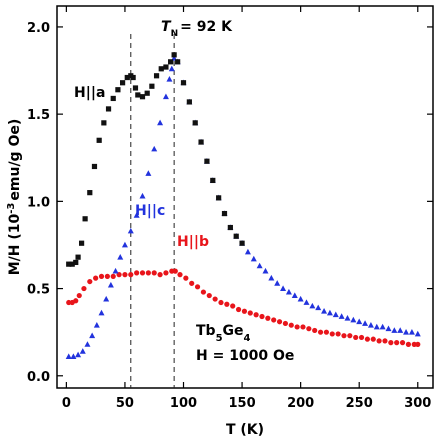 This screenshot has width=443, height=444. What do you see at coordinates (38, 28) in the screenshot?
I see `y-tick-label: 2.0` at bounding box center [38, 28].